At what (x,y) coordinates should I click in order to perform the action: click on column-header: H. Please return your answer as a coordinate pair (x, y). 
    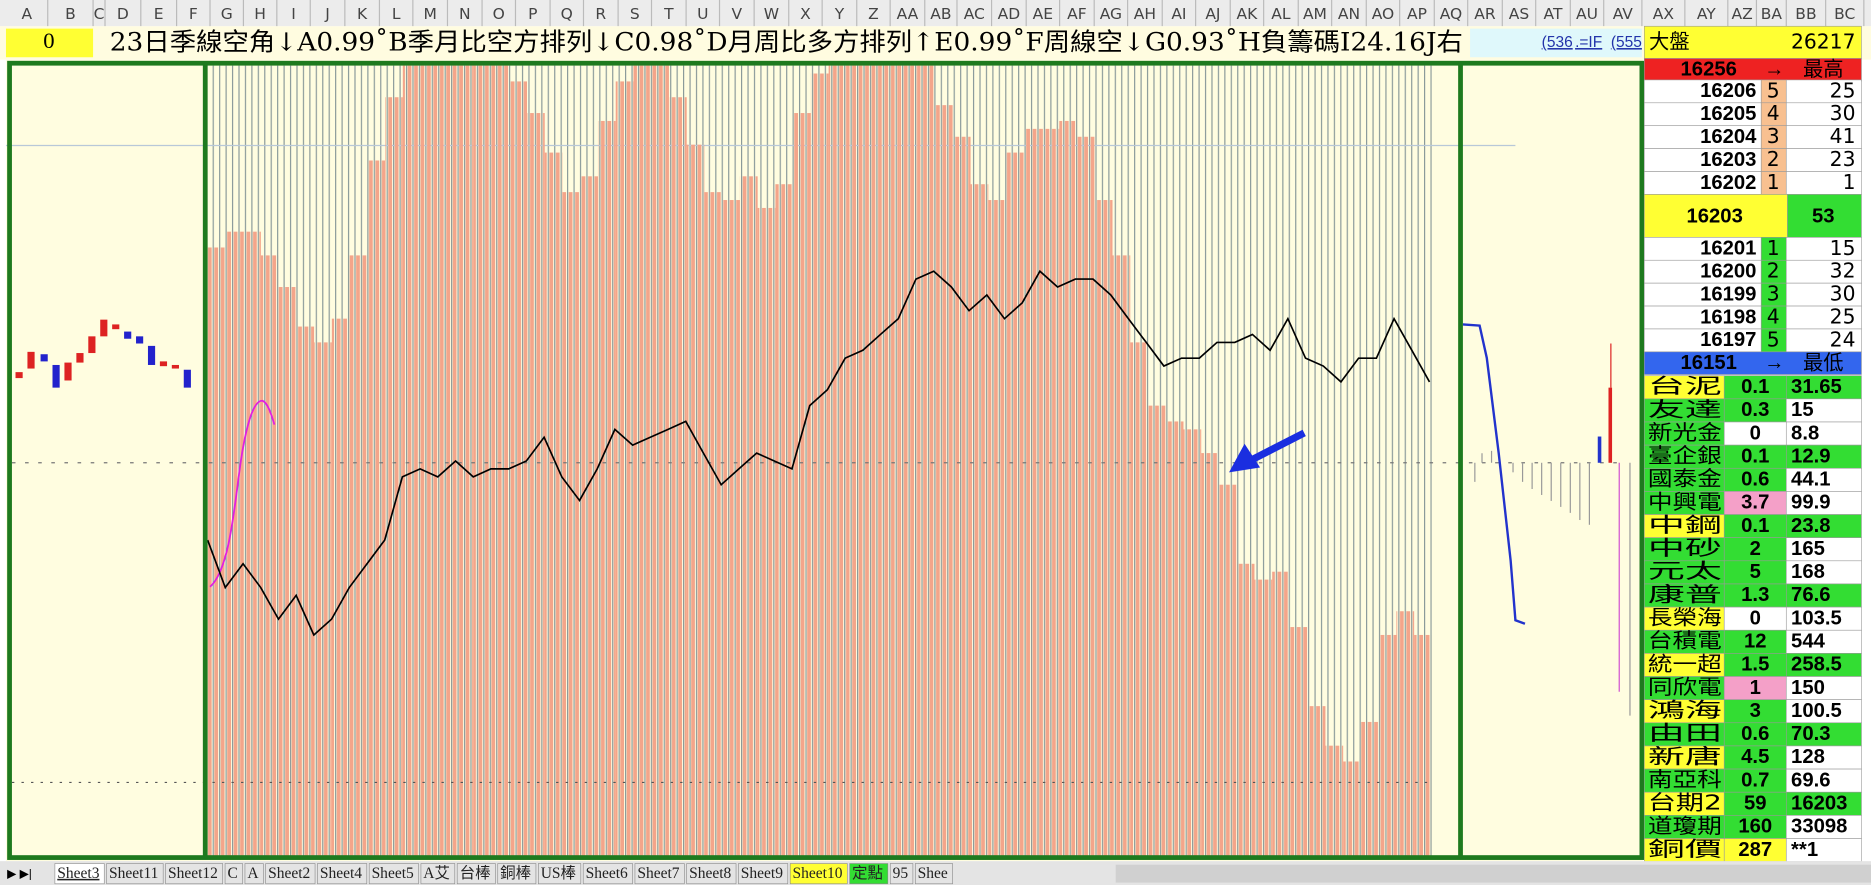
    Looking at the image, I should click on (260, 14).